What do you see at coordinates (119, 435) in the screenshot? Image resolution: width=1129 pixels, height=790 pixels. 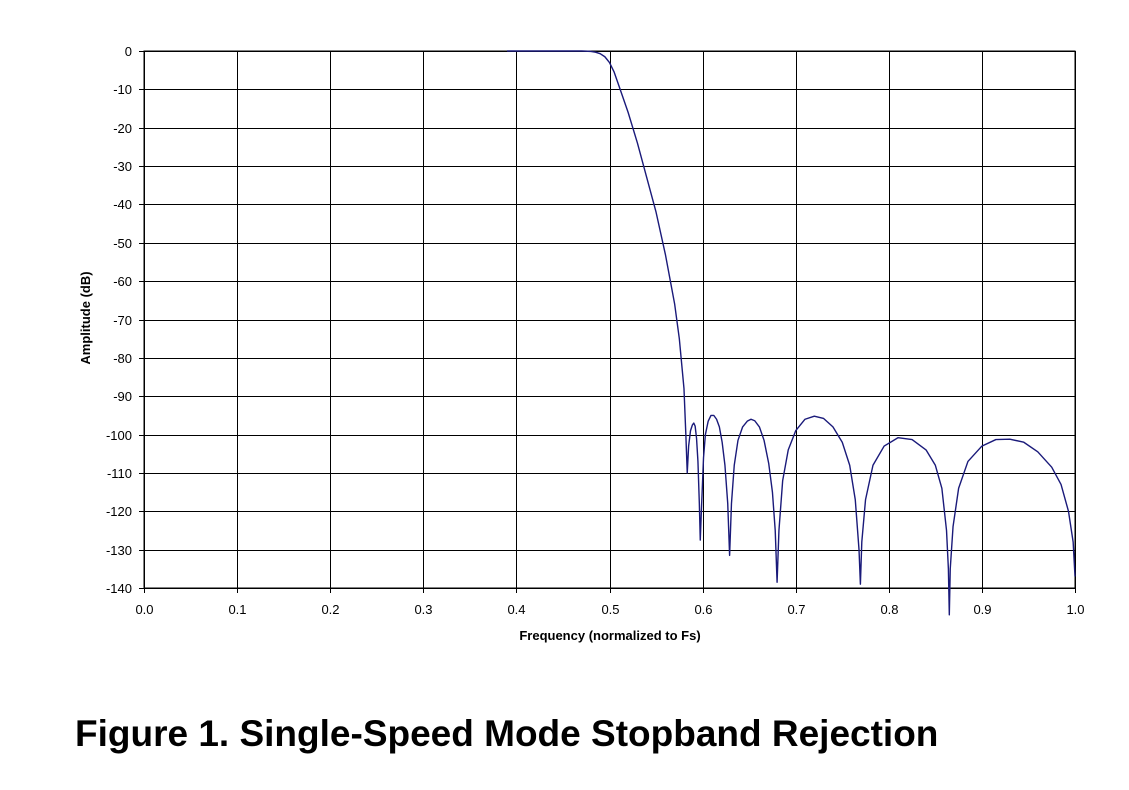 I see `y-tick-label: -100` at bounding box center [119, 435].